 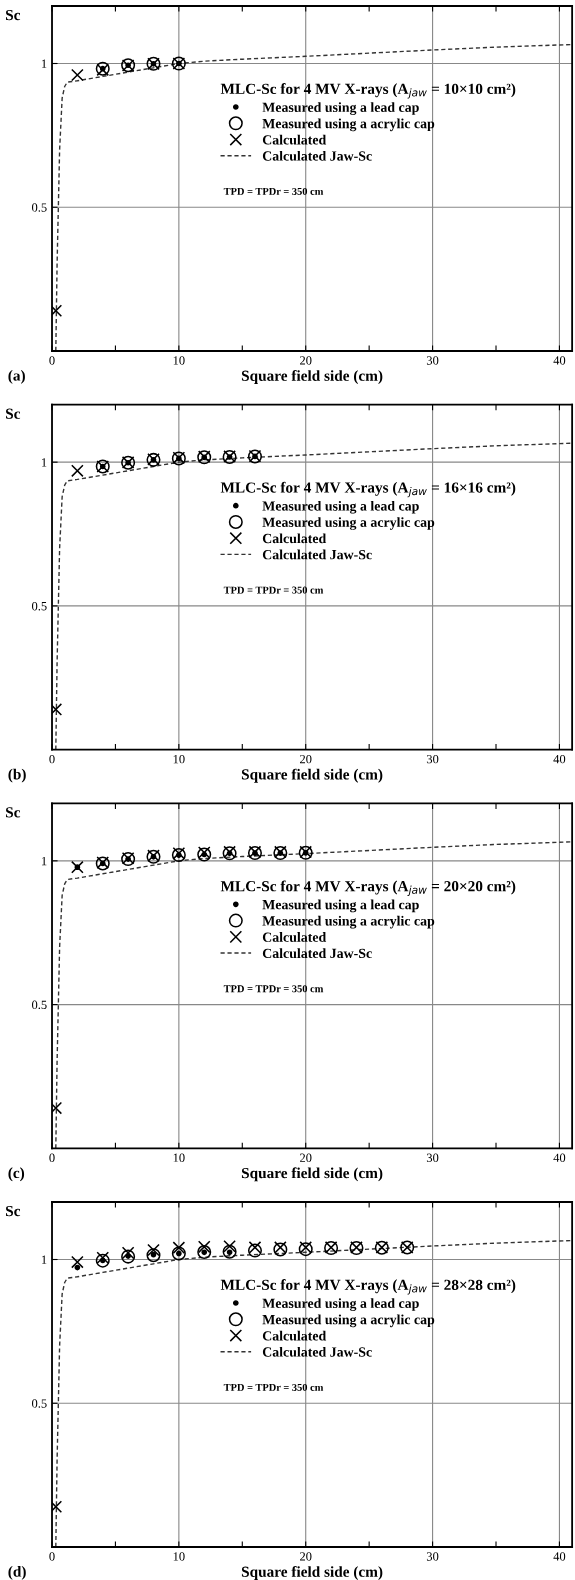 What do you see at coordinates (368, 1287) in the screenshot?
I see `legend-title: MLC-Sc for 4 MV X-rays (A$_{jaw}$ = 28×28 cm²)` at bounding box center [368, 1287].